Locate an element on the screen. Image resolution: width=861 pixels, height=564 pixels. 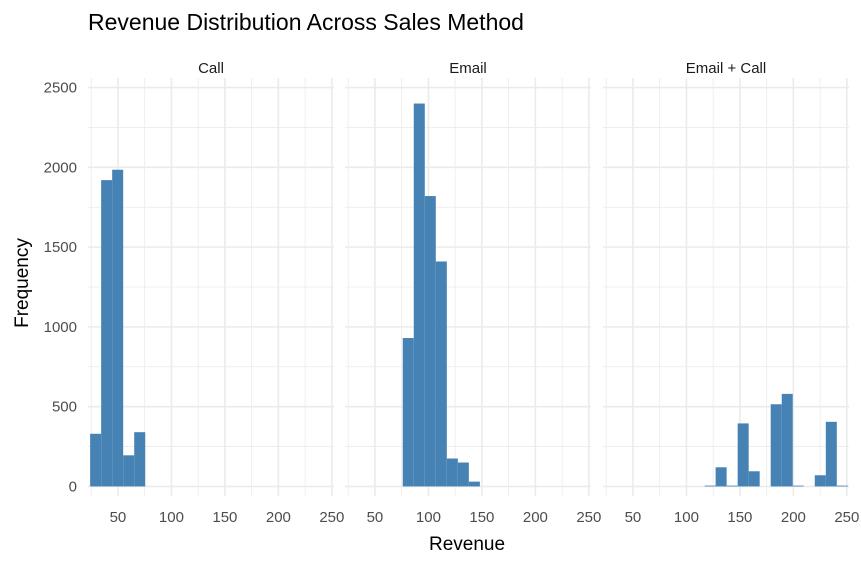
facet-label: Call is located at coordinates (211, 68).